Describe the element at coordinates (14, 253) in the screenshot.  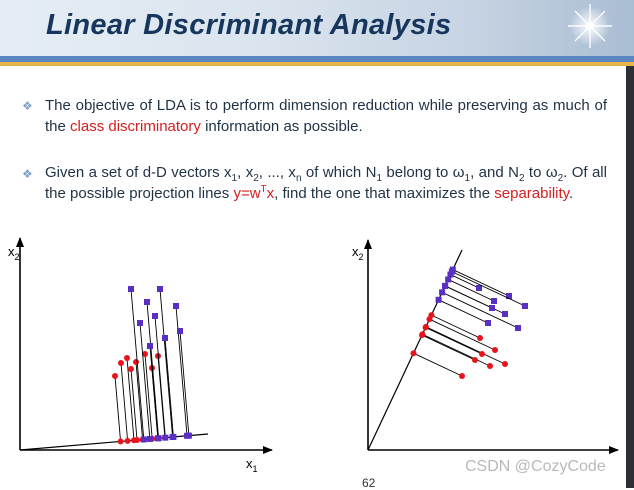
I see `left-ylabel: x2` at that location.